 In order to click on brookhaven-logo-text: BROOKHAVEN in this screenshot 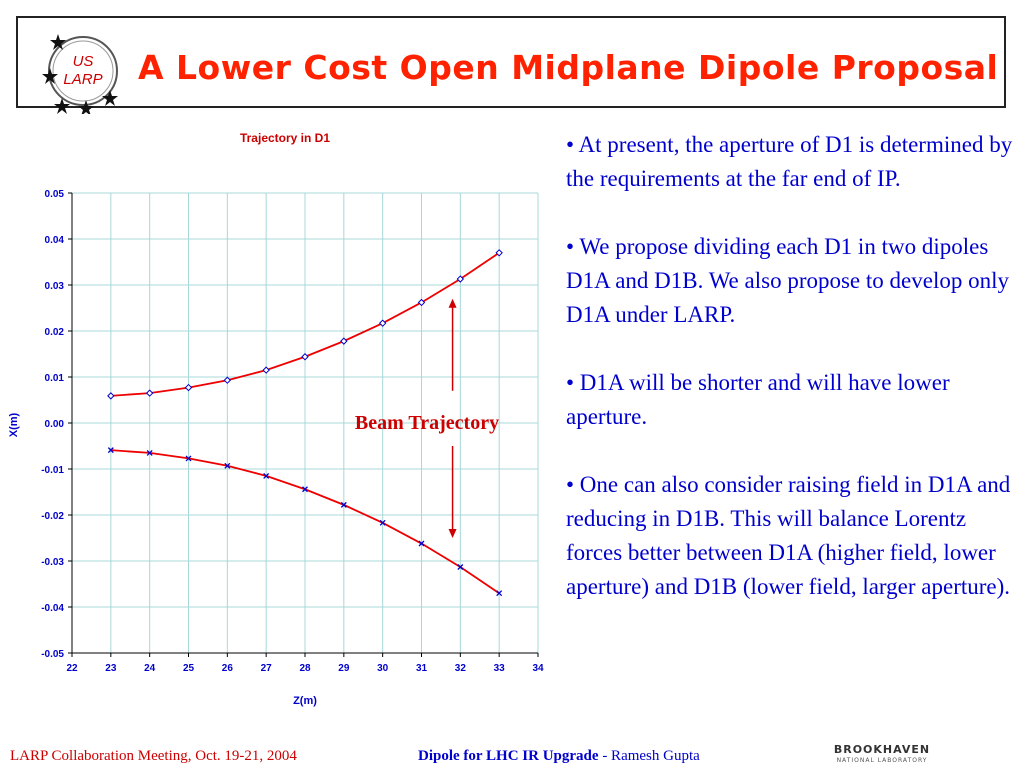, I will do `click(882, 749)`.